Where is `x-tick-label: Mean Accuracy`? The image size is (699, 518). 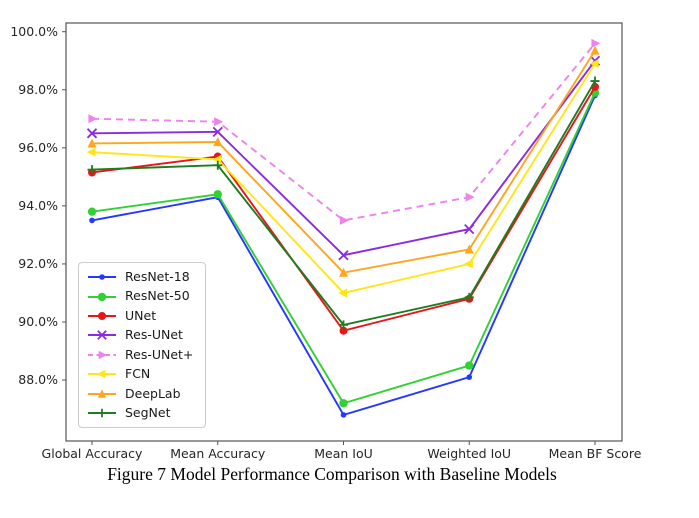
x-tick-label: Mean Accuracy is located at coordinates (218, 453).